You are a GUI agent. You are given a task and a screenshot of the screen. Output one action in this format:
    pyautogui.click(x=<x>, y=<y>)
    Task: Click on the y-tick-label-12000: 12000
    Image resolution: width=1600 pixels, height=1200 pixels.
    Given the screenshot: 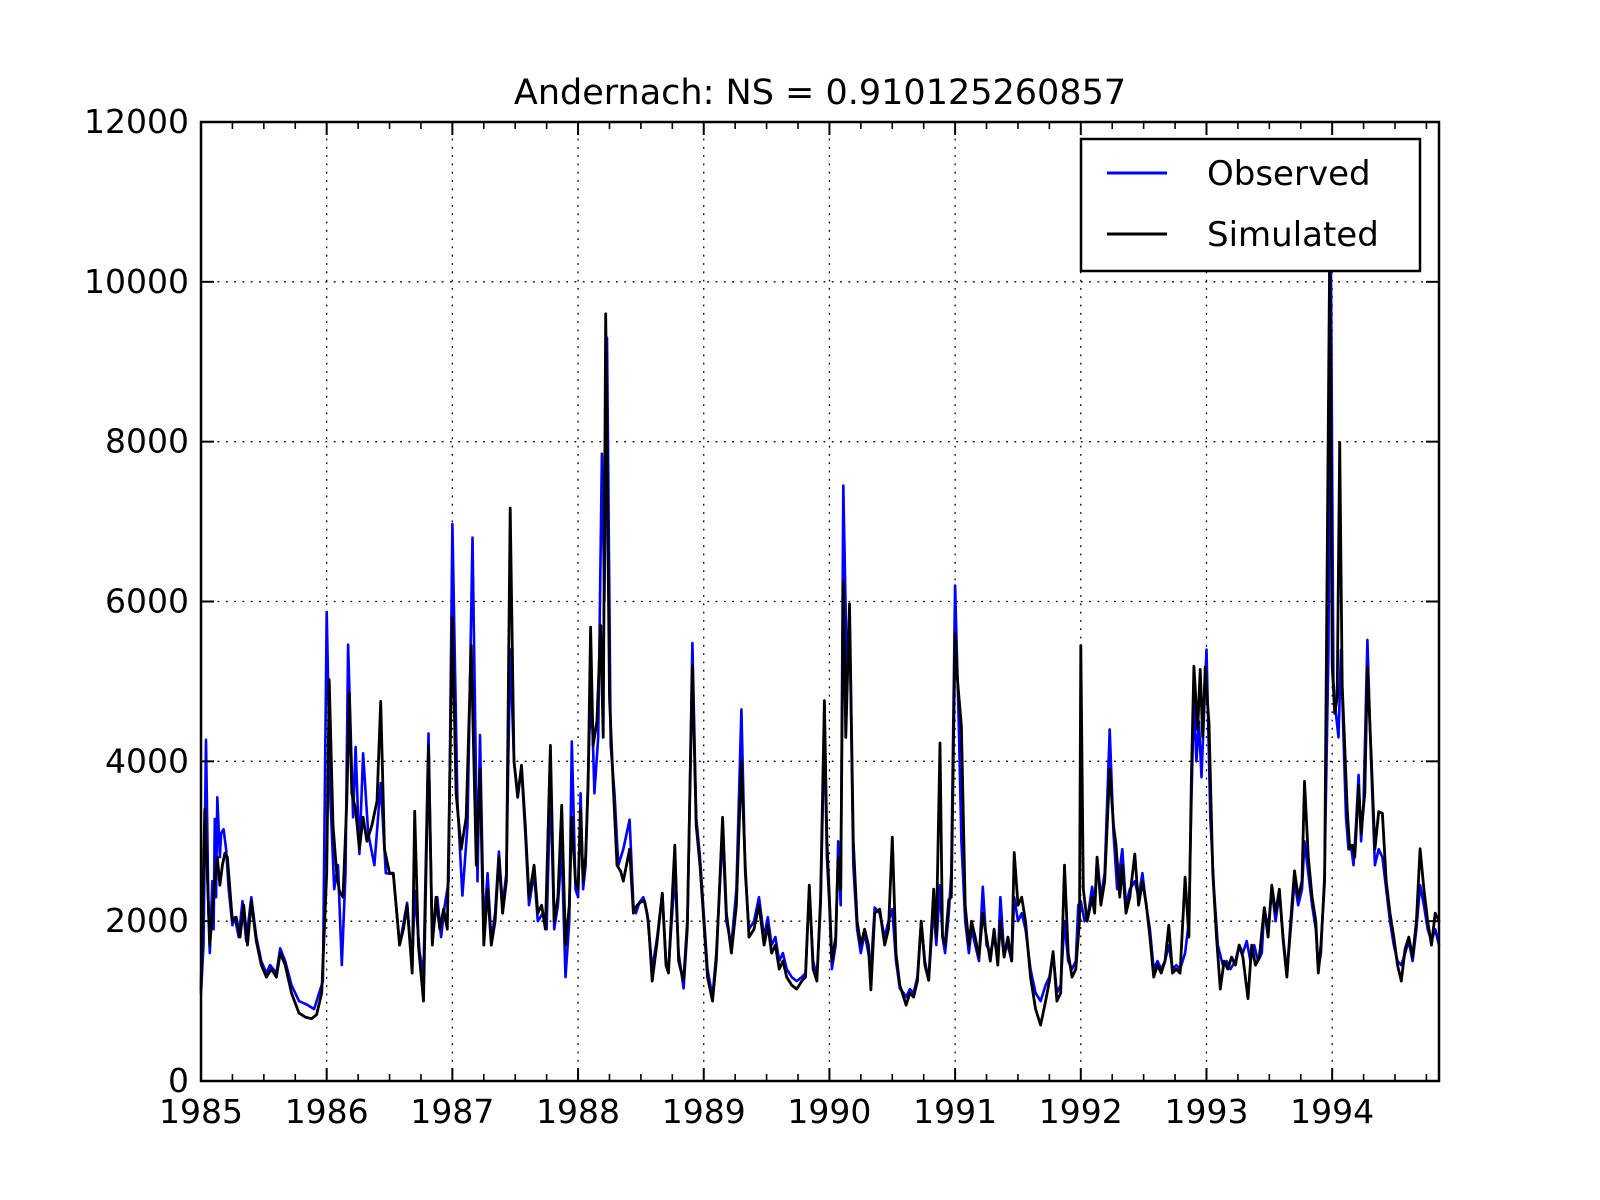 What is the action you would take?
    pyautogui.click(x=136, y=121)
    